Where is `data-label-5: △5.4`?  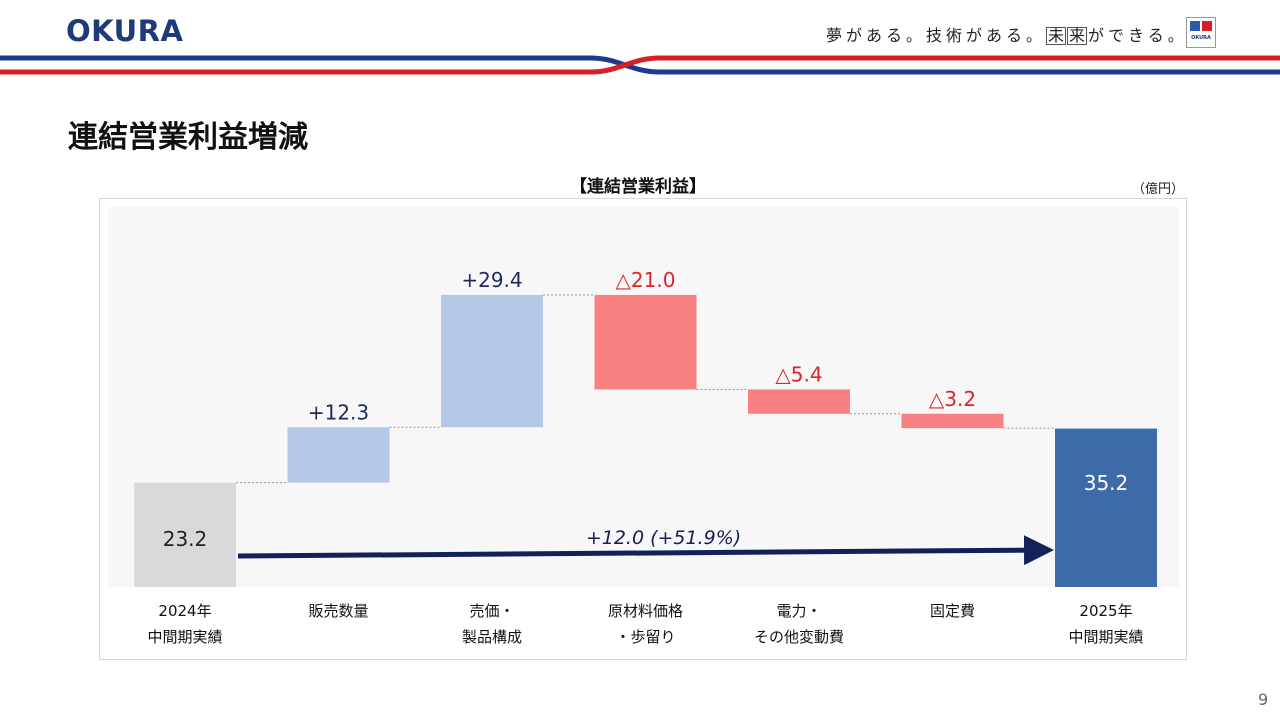 data-label-5: △5.4 is located at coordinates (798, 374).